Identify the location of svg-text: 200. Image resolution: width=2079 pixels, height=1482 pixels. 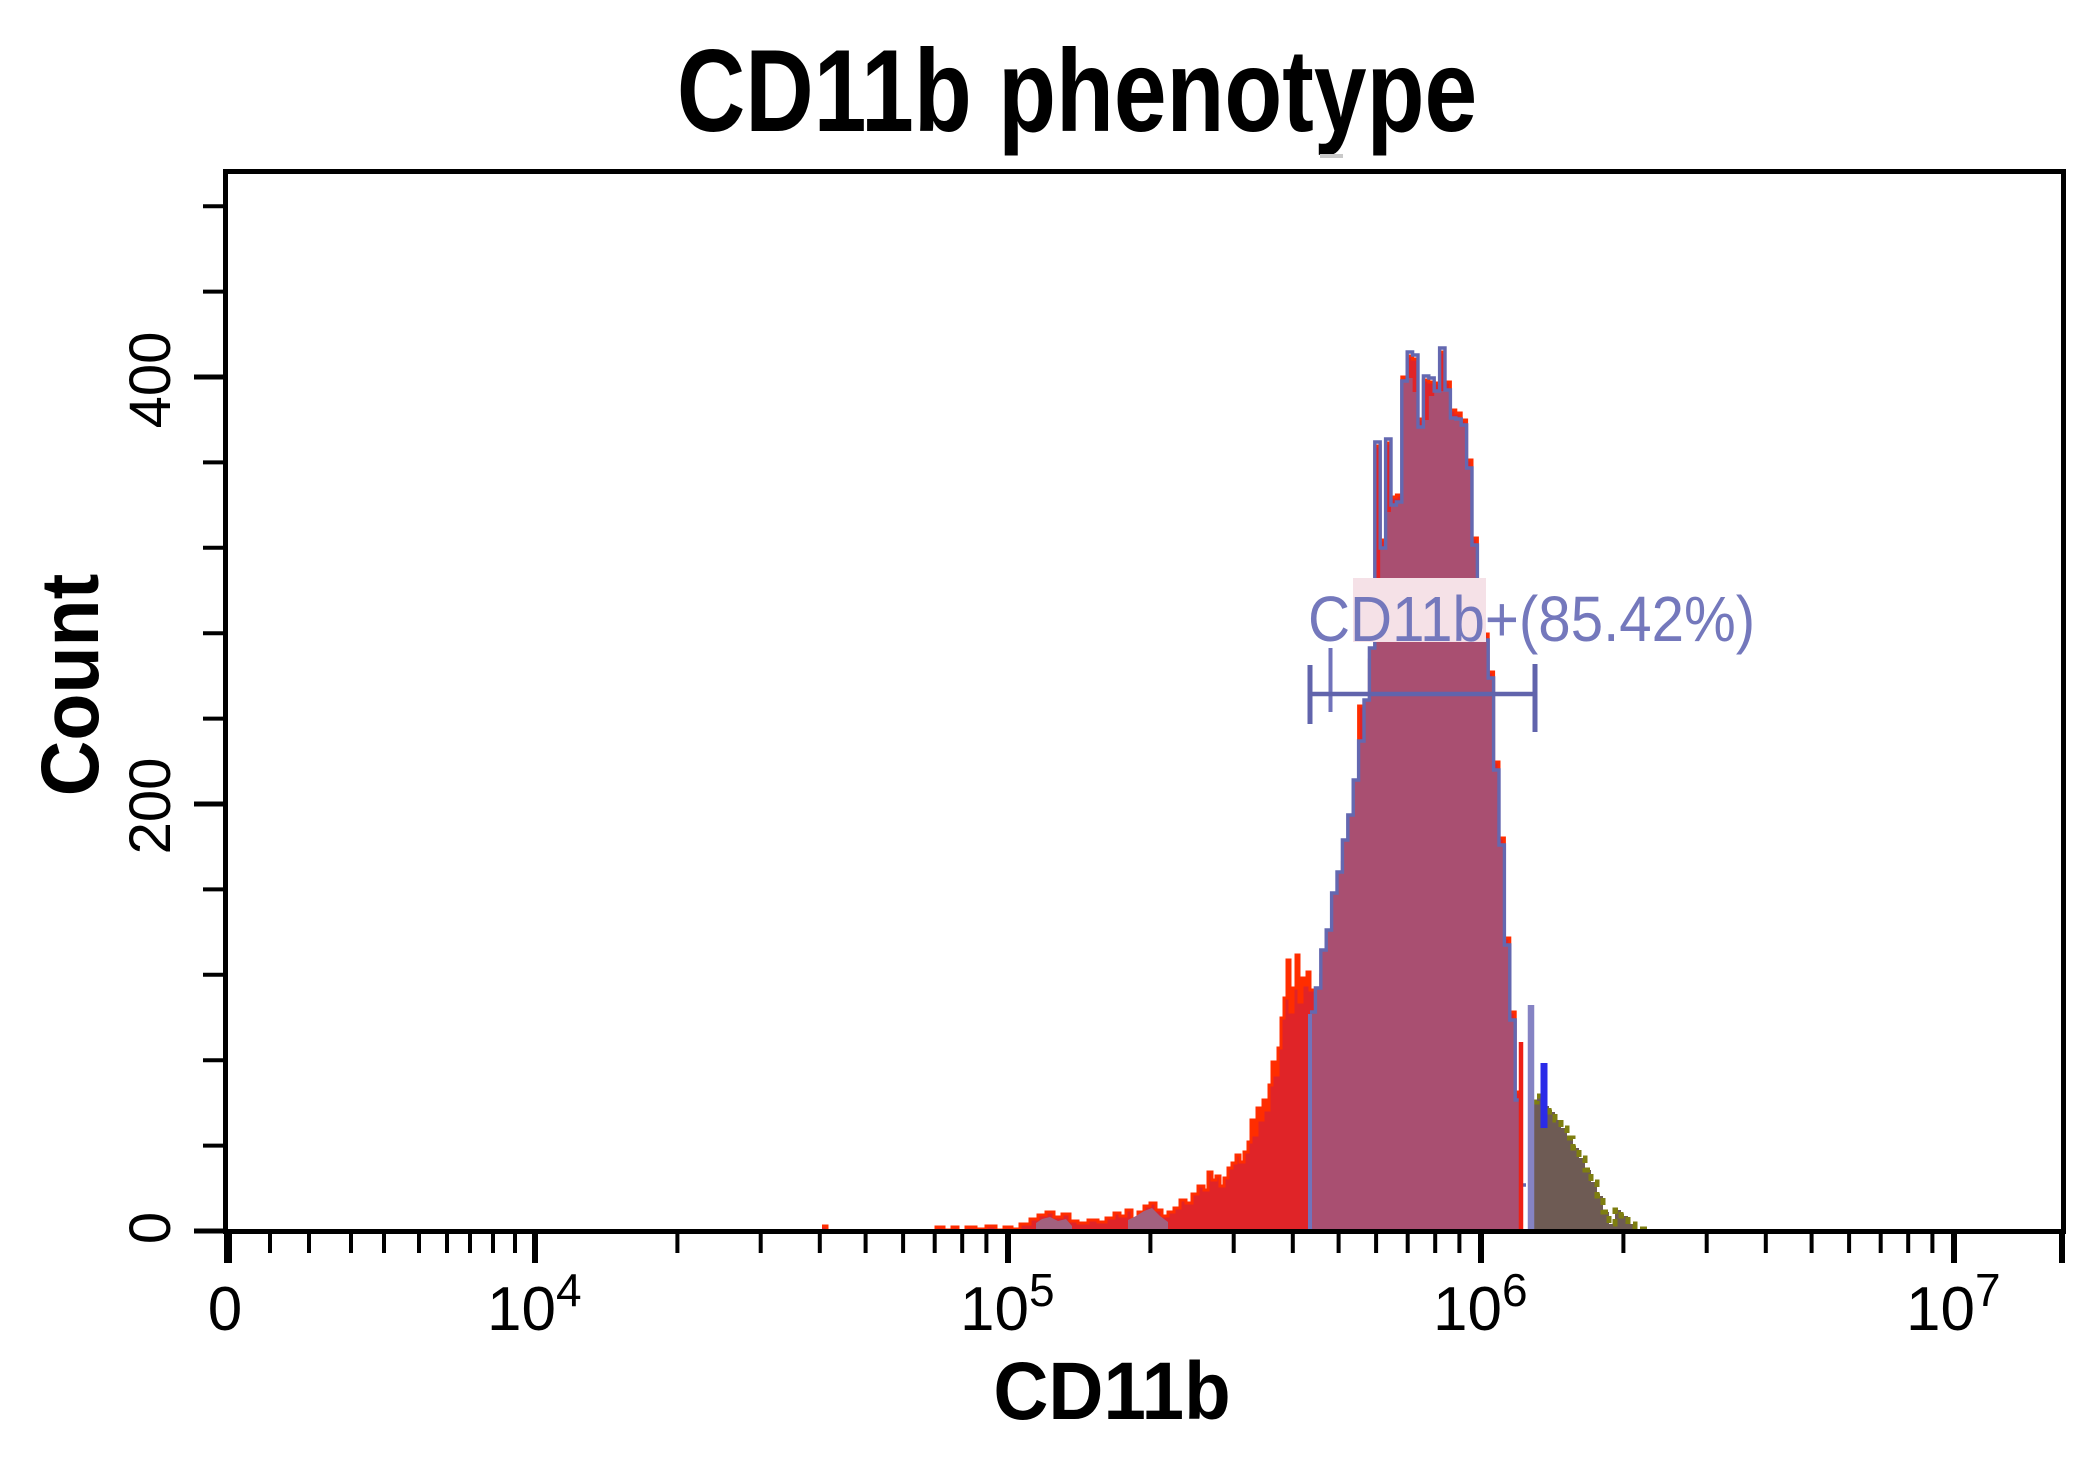
(150, 806).